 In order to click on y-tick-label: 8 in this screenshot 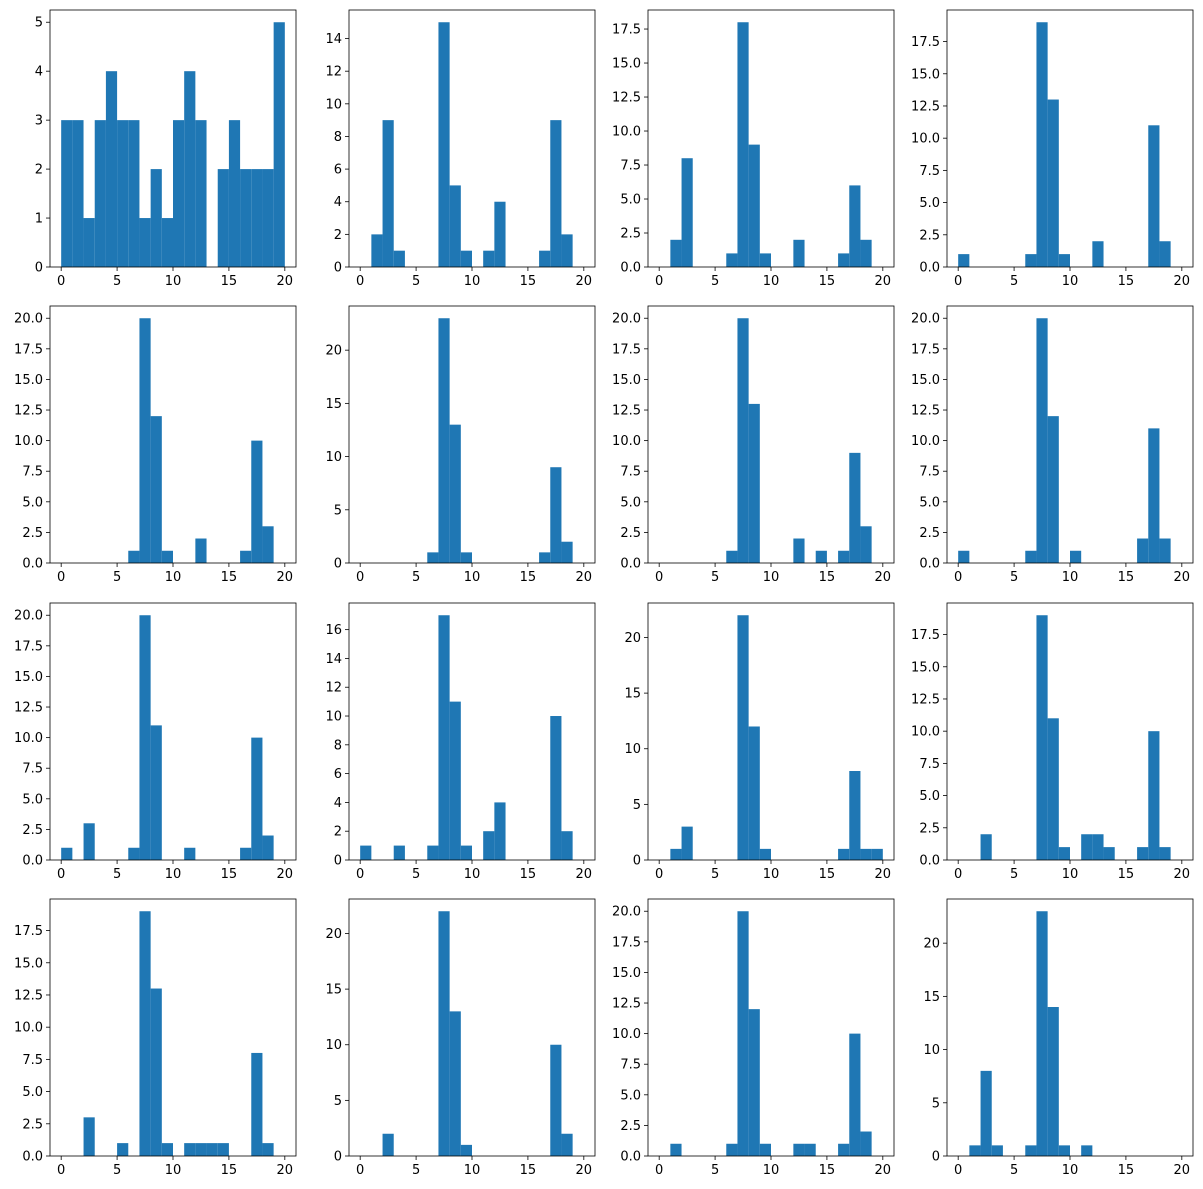, I will do `click(338, 745)`.